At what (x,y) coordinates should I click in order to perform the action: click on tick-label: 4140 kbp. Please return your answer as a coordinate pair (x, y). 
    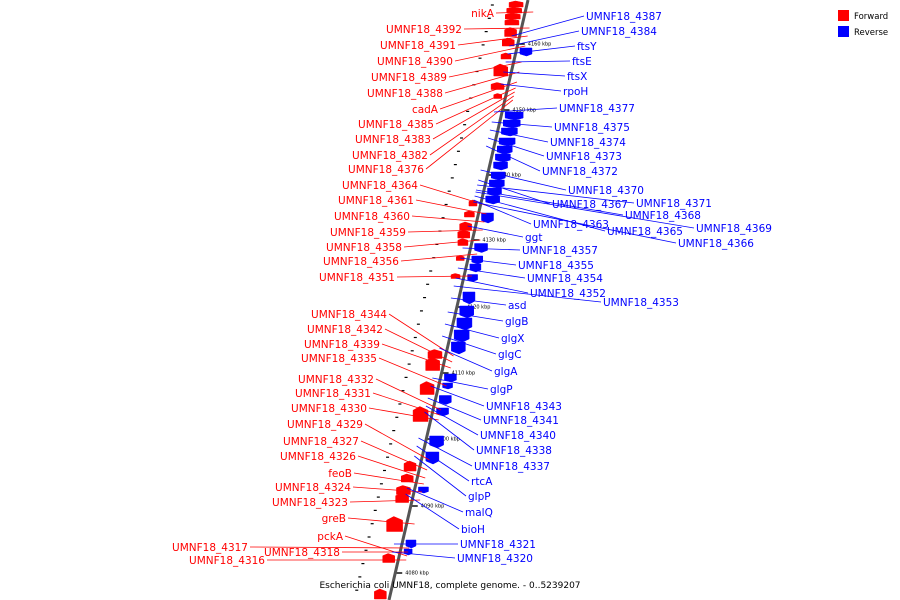
    Looking at the image, I should click on (509, 176).